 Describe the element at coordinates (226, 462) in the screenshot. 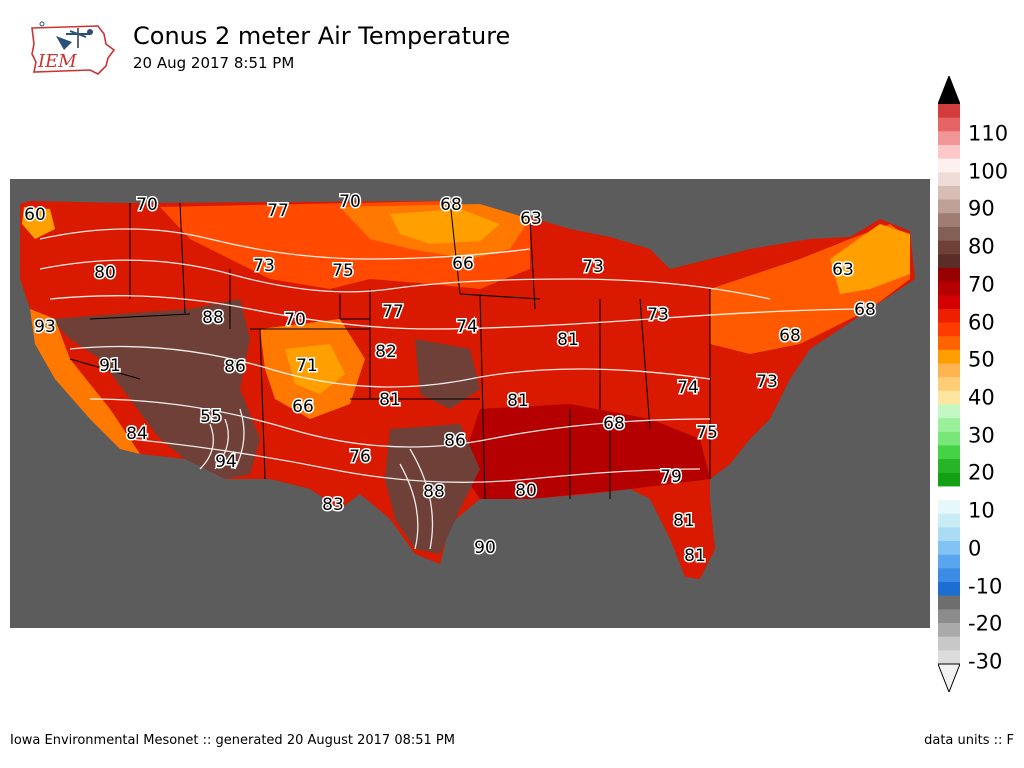

I see `temperature-label: 94` at that location.